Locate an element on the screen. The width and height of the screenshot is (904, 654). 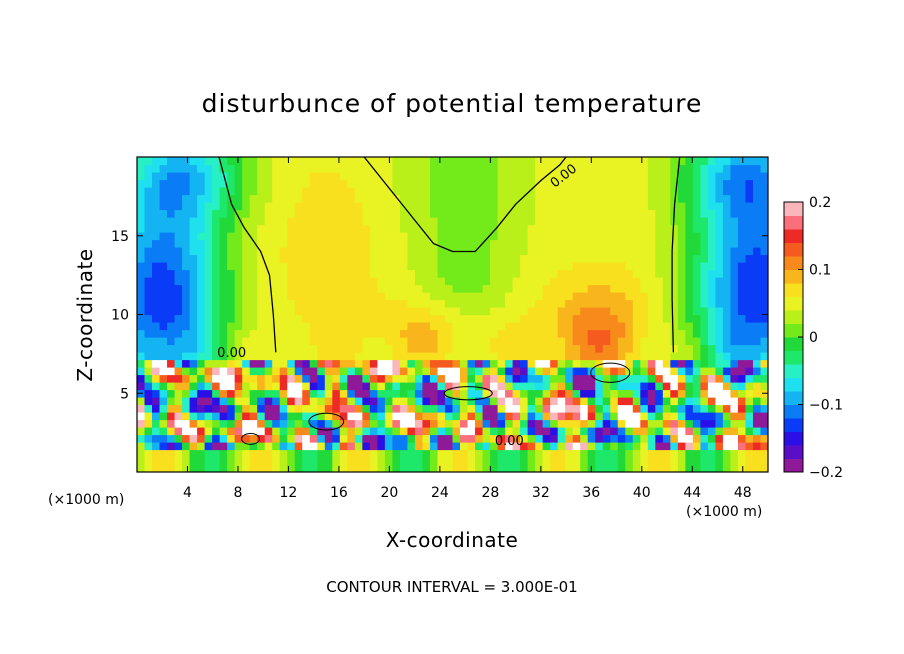
colorbar-swatch is located at coordinates (793, 425).